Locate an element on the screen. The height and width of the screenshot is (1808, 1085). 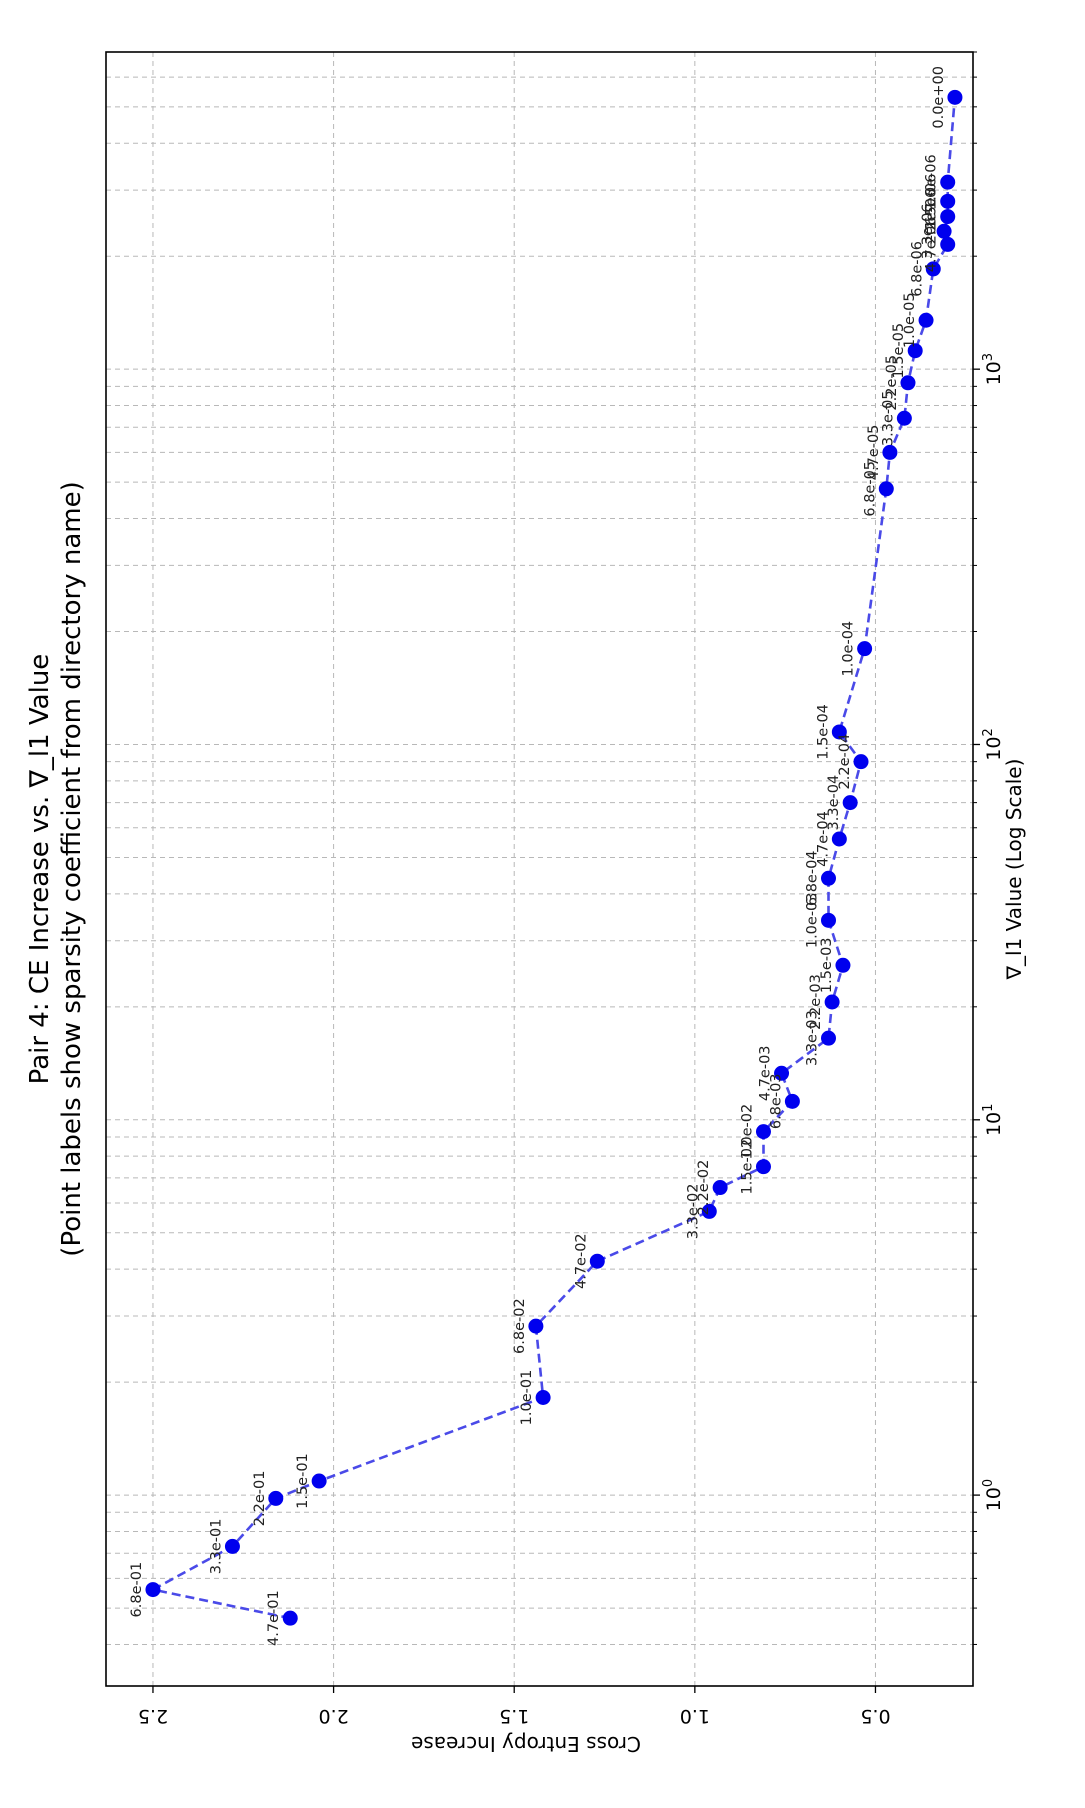
point-label: 4.7e-04 is located at coordinates (823, 839).